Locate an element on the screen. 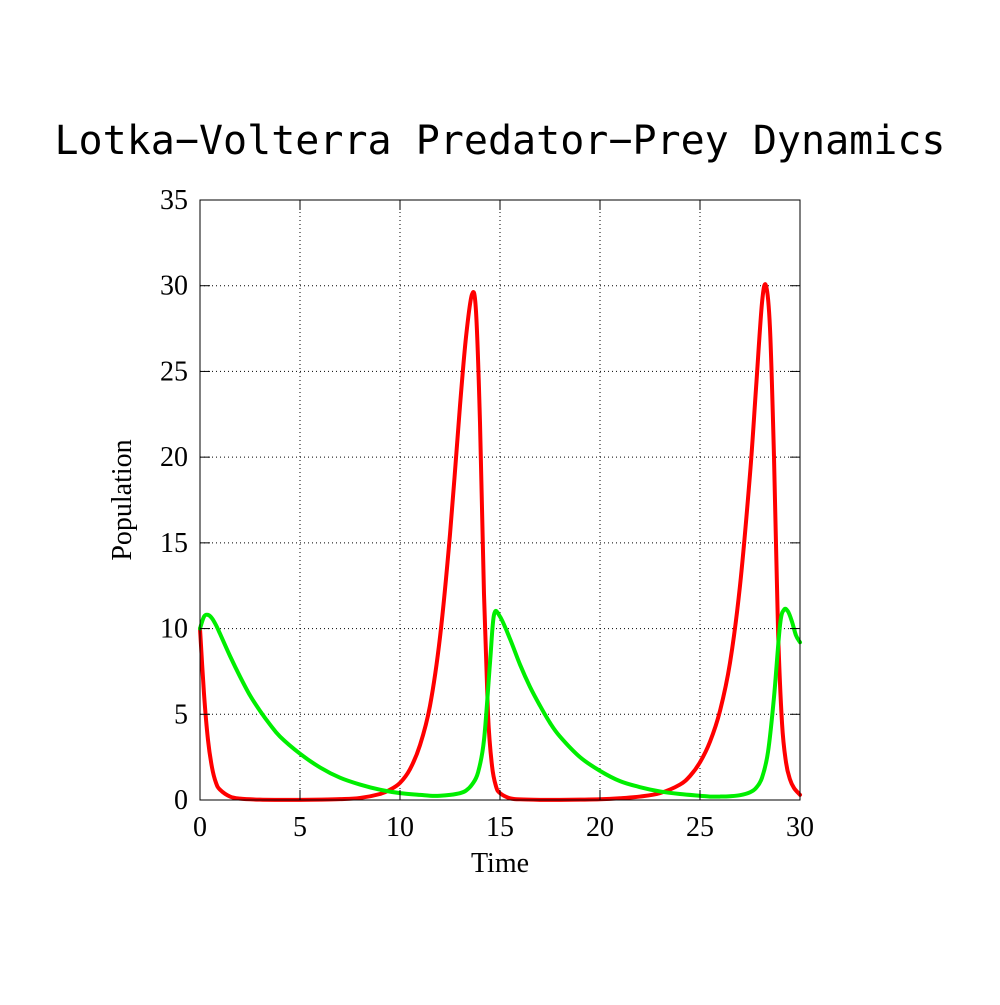 This screenshot has width=1000, height=1005. y-tick-label: 30 is located at coordinates (174, 286).